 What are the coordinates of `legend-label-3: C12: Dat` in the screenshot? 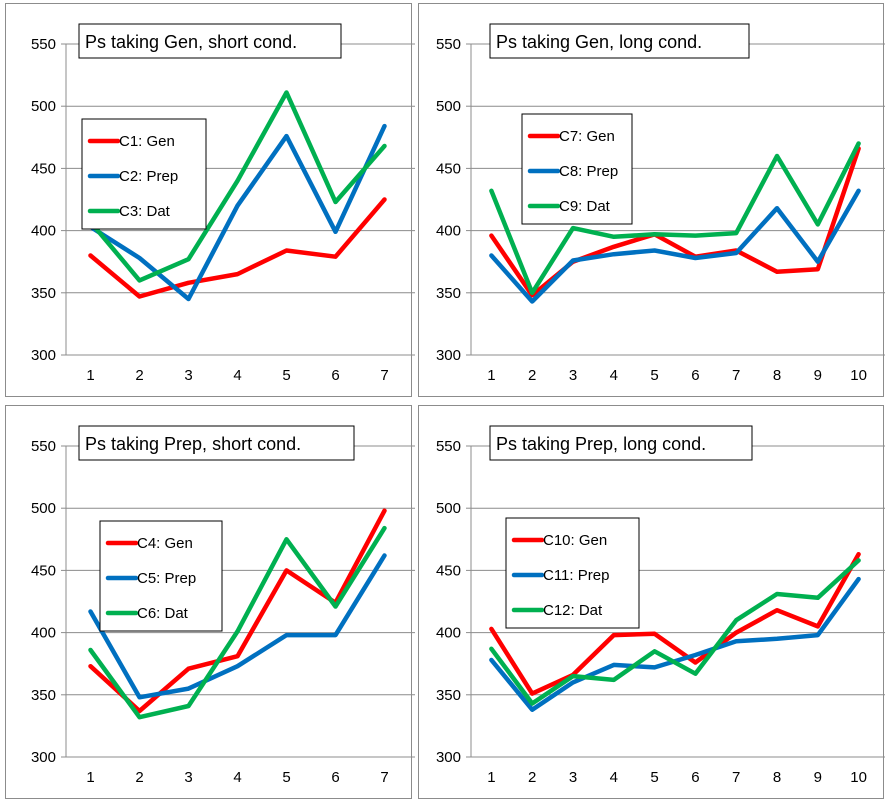 It's located at (573, 610).